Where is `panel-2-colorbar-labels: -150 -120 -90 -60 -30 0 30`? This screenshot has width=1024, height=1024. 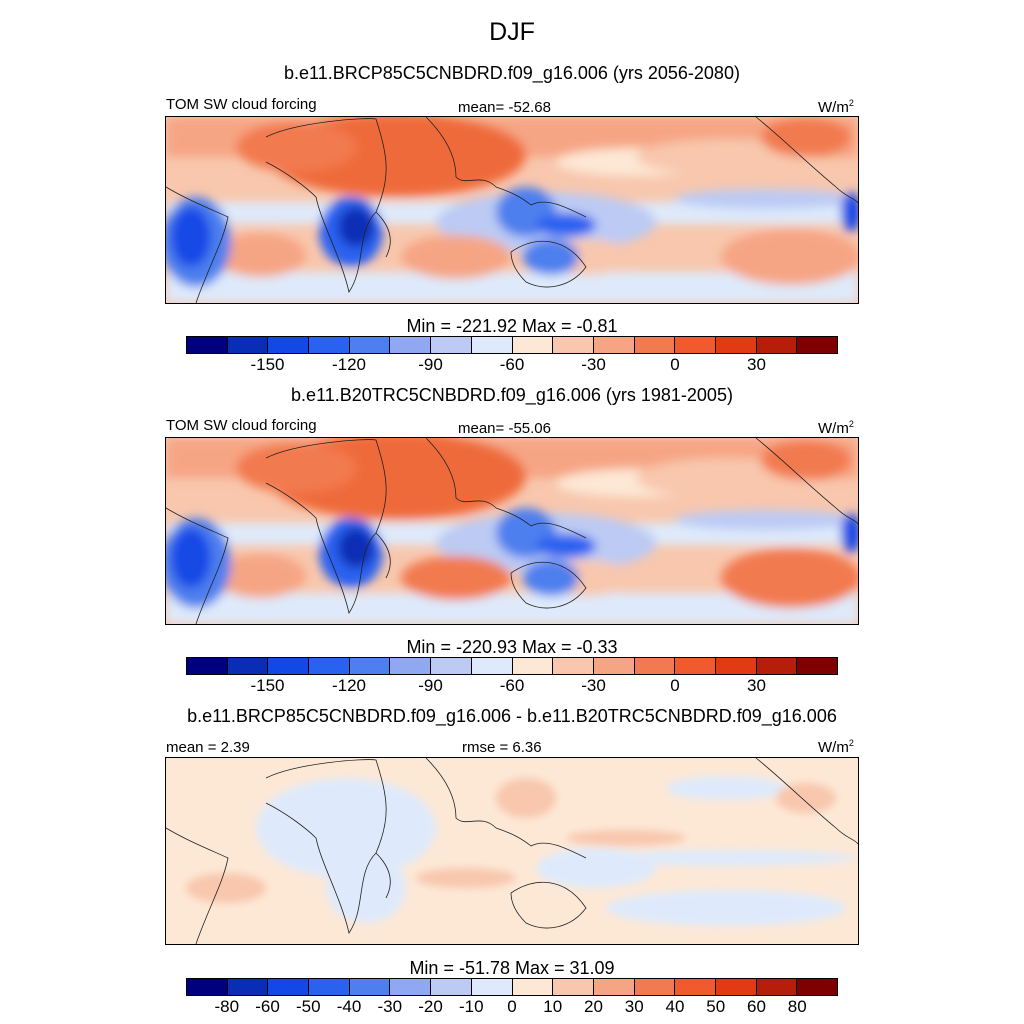 panel-2-colorbar-labels: -150 -120 -90 -60 -30 0 30 is located at coordinates (512, 687).